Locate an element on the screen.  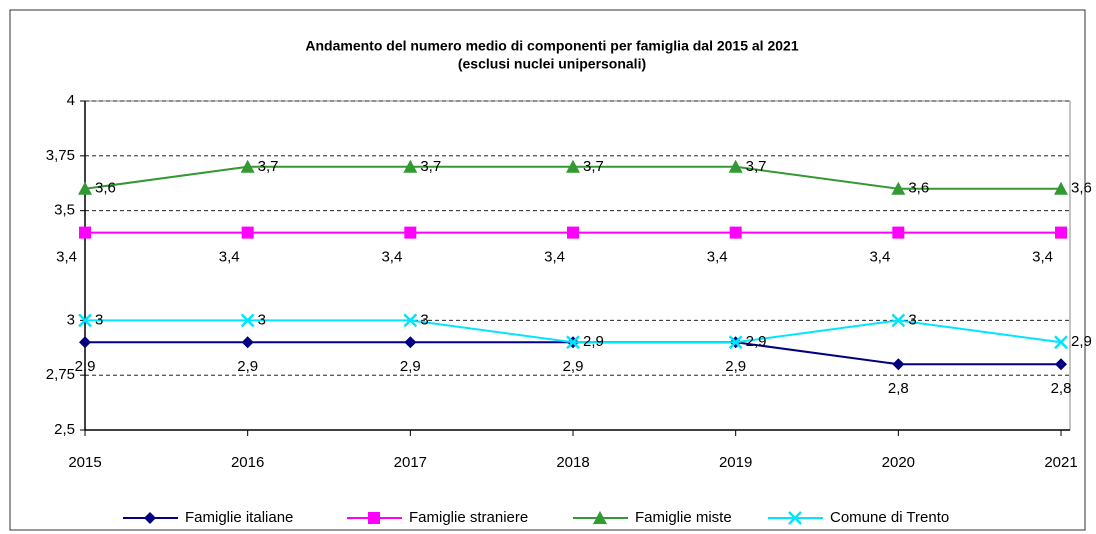
x-tick-label: 2017 is located at coordinates (410, 462).